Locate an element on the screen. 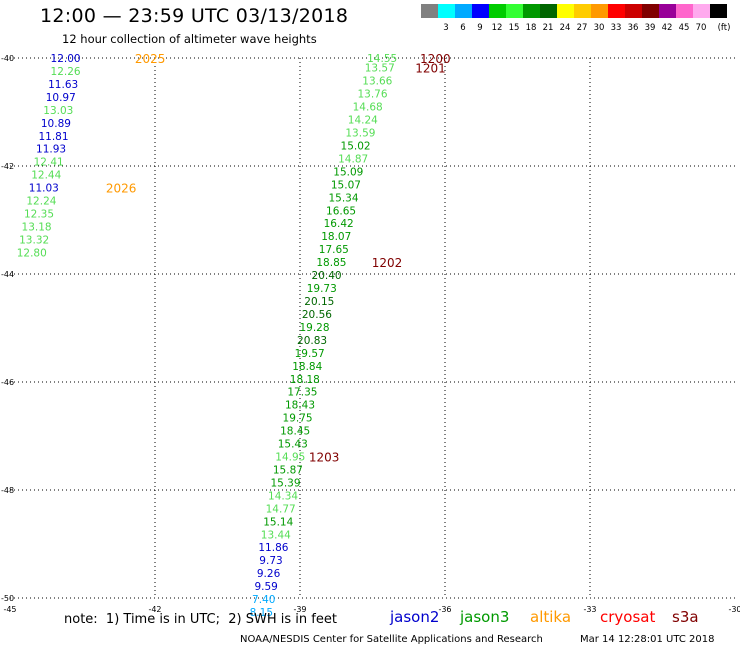  x-tick-label: -42 is located at coordinates (154, 609).